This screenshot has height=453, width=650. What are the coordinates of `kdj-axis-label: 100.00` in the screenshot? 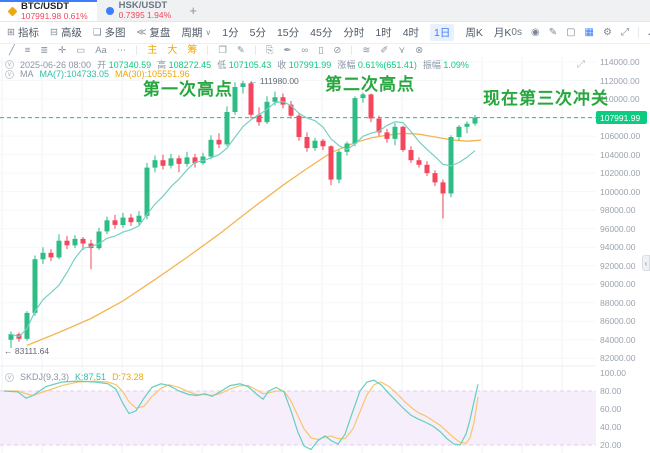 It's located at (613, 373).